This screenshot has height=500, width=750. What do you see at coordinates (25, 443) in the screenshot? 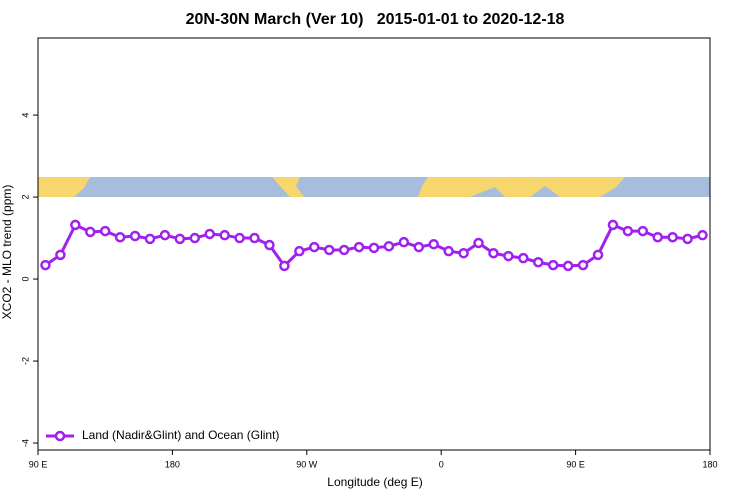
I see `y-tick-label: -4` at bounding box center [25, 443].